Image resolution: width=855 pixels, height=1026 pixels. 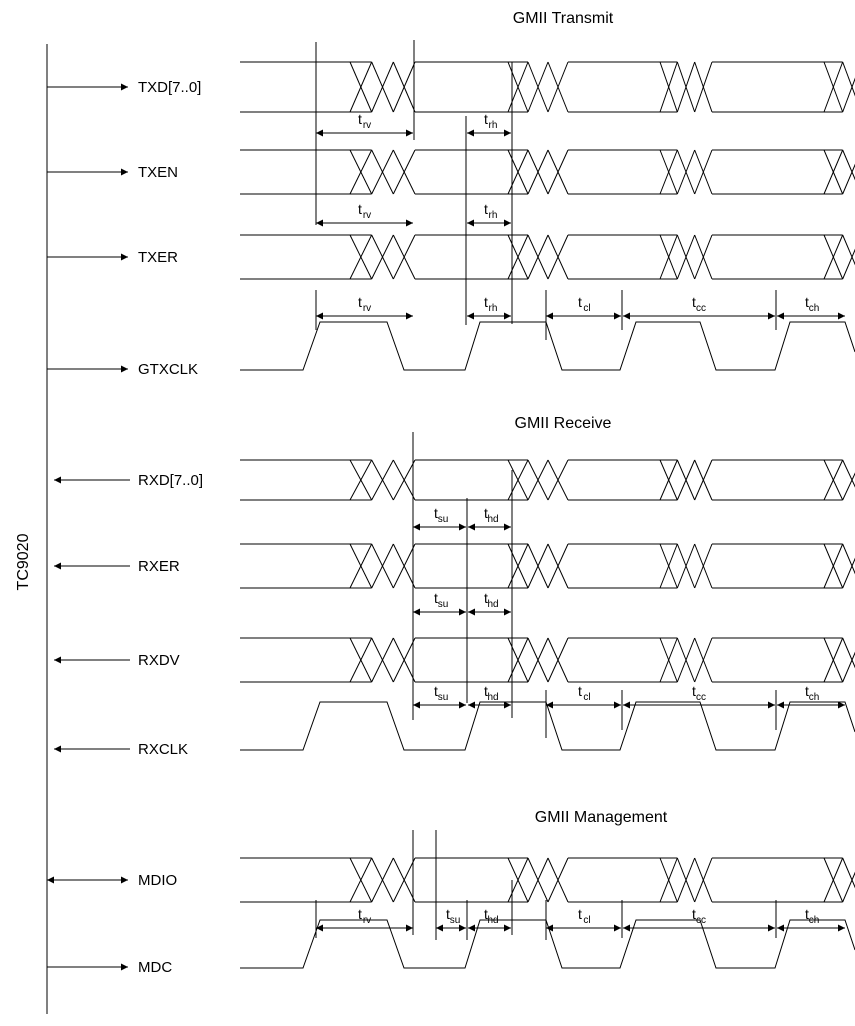 I want to click on waveform-mdc, so click(x=547, y=944).